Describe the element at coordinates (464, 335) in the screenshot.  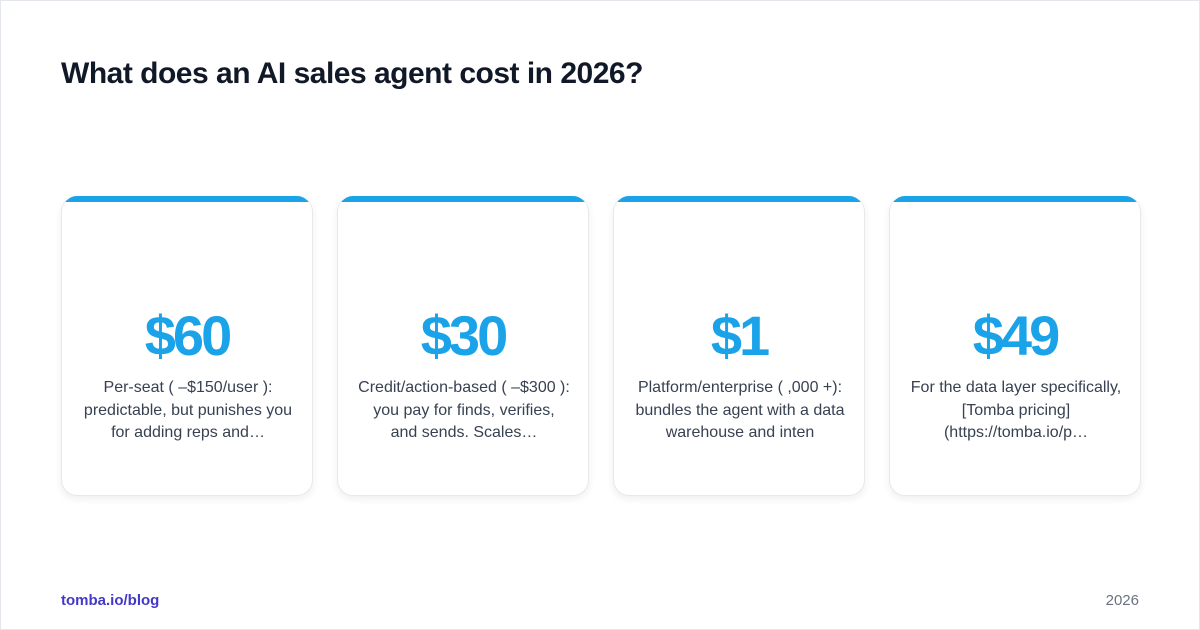
I see `card-price: $30` at that location.